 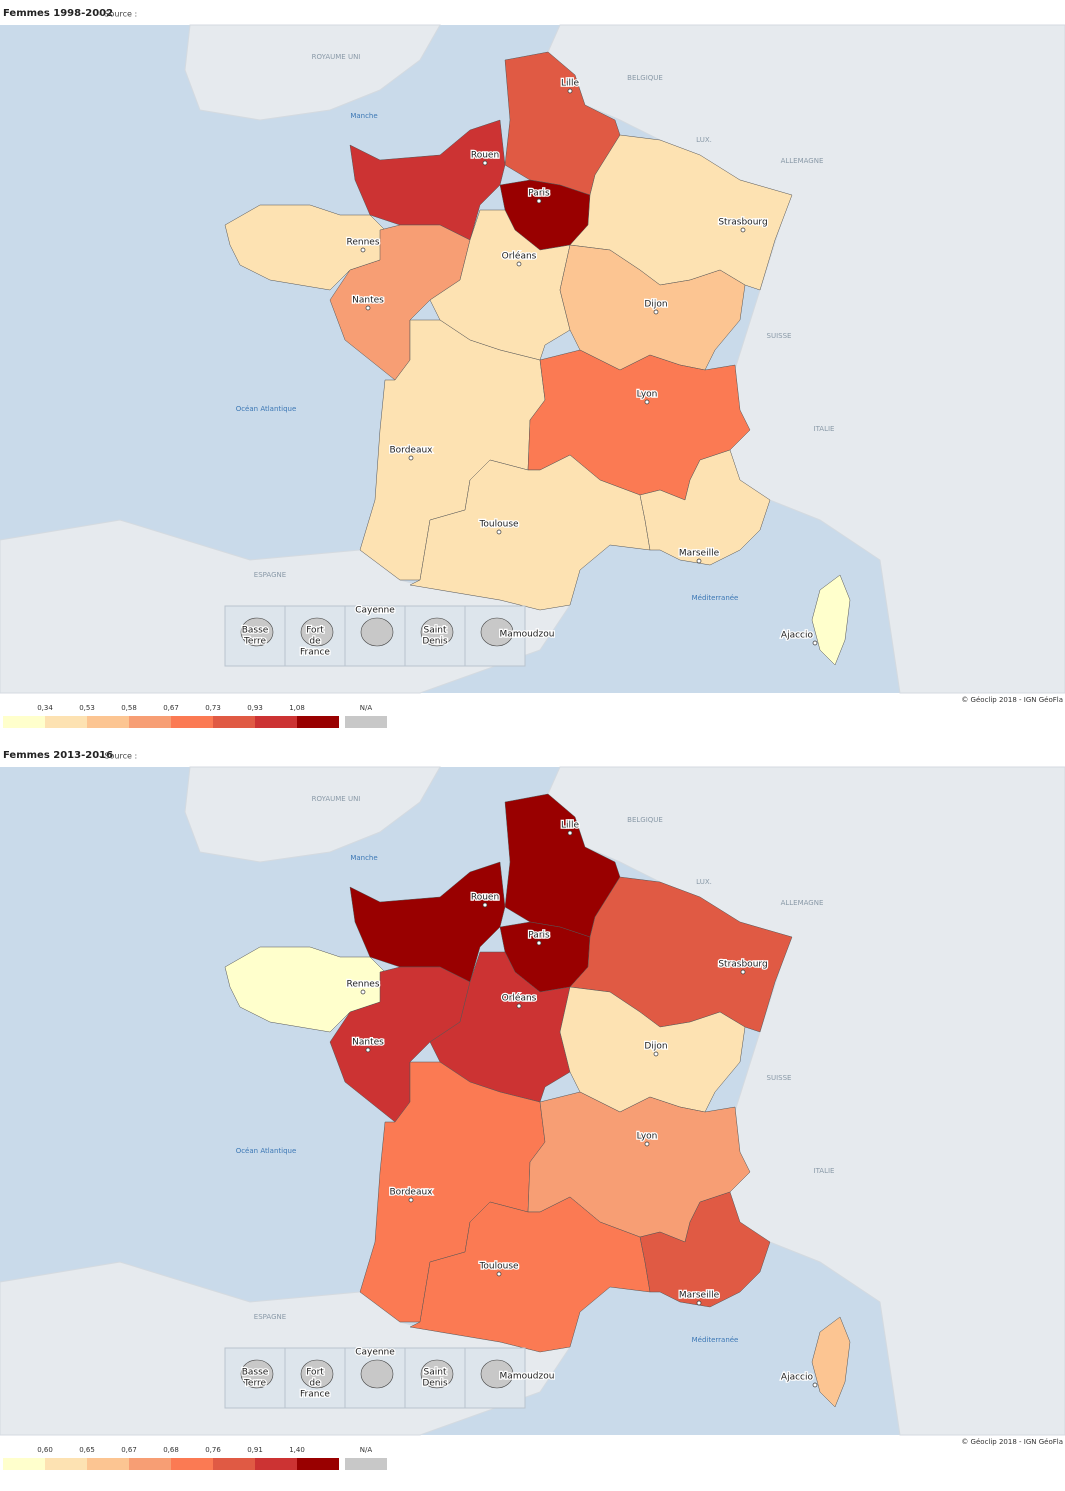 I want to click on legend-label: 1,40, so click(x=297, y=1450).